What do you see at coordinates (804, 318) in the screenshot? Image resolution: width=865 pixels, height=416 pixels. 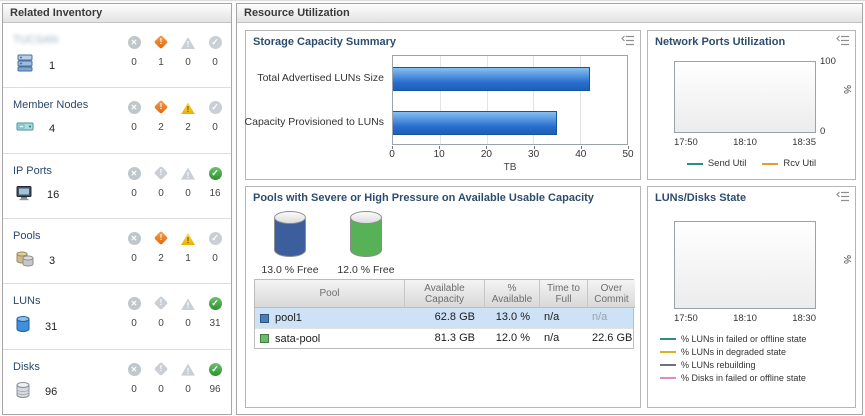 I see `x-tick-label: 18:30` at bounding box center [804, 318].